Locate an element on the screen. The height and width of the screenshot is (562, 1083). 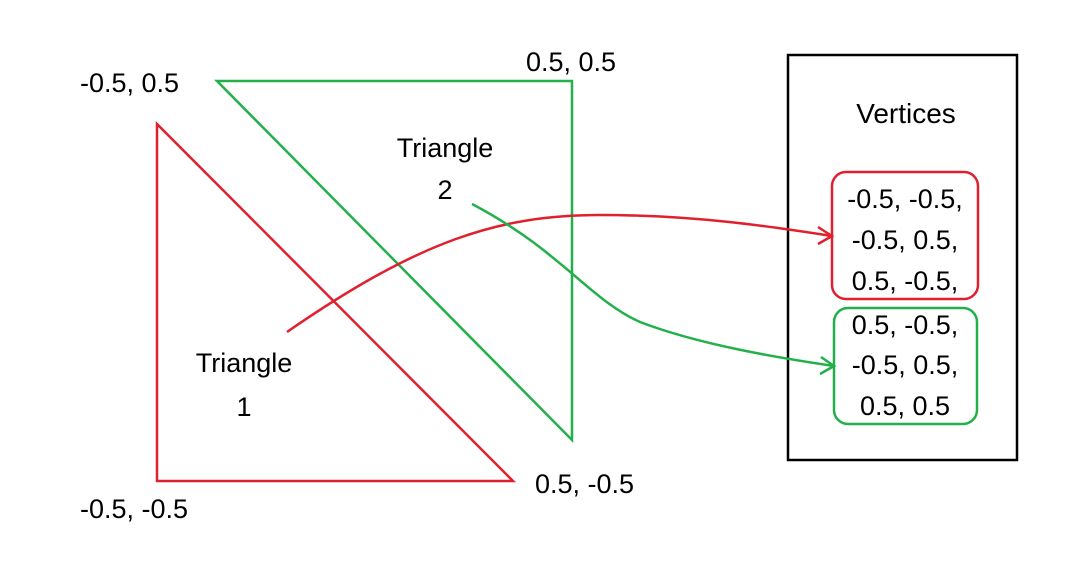
triangle-1-arrow is located at coordinates (559, 273).